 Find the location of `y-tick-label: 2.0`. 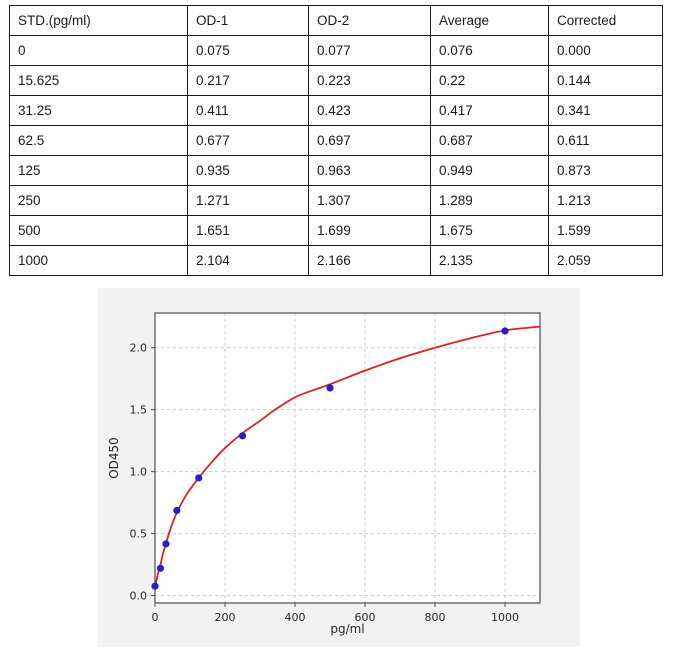

y-tick-label: 2.0 is located at coordinates (139, 348).